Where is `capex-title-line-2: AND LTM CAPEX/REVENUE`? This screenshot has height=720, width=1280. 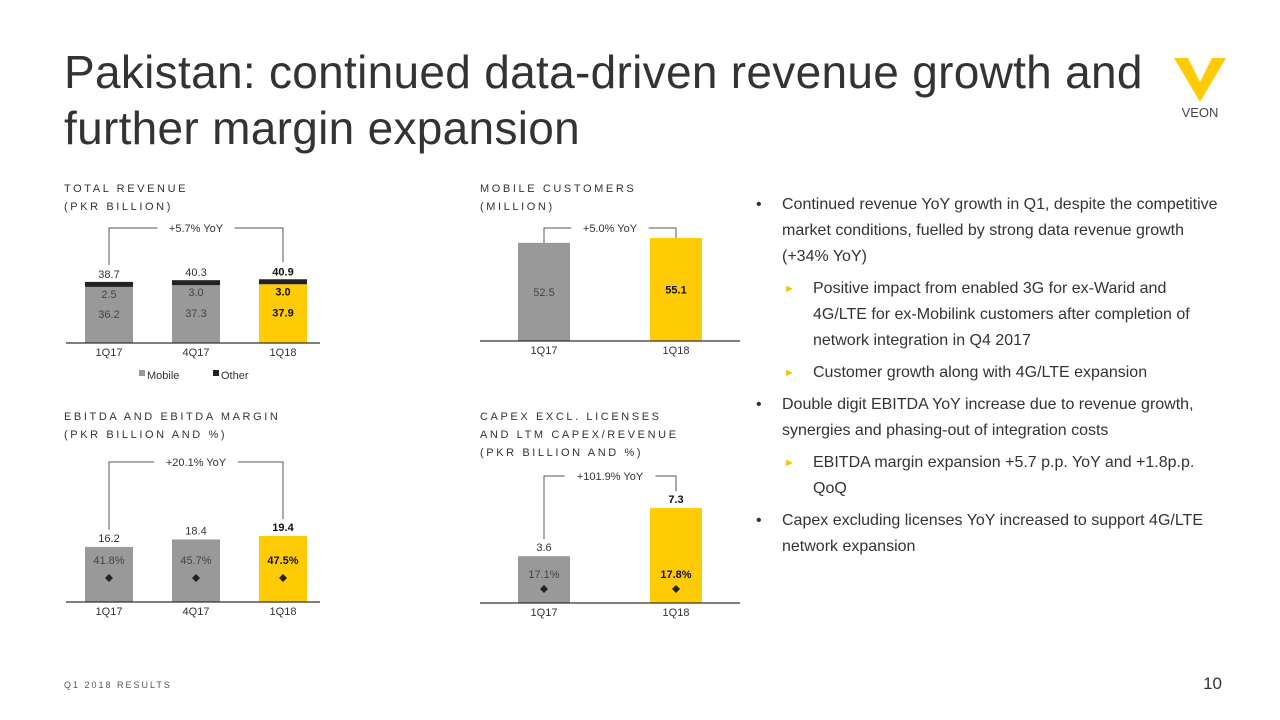 capex-title-line-2: AND LTM CAPEX/REVENUE is located at coordinates (579, 435).